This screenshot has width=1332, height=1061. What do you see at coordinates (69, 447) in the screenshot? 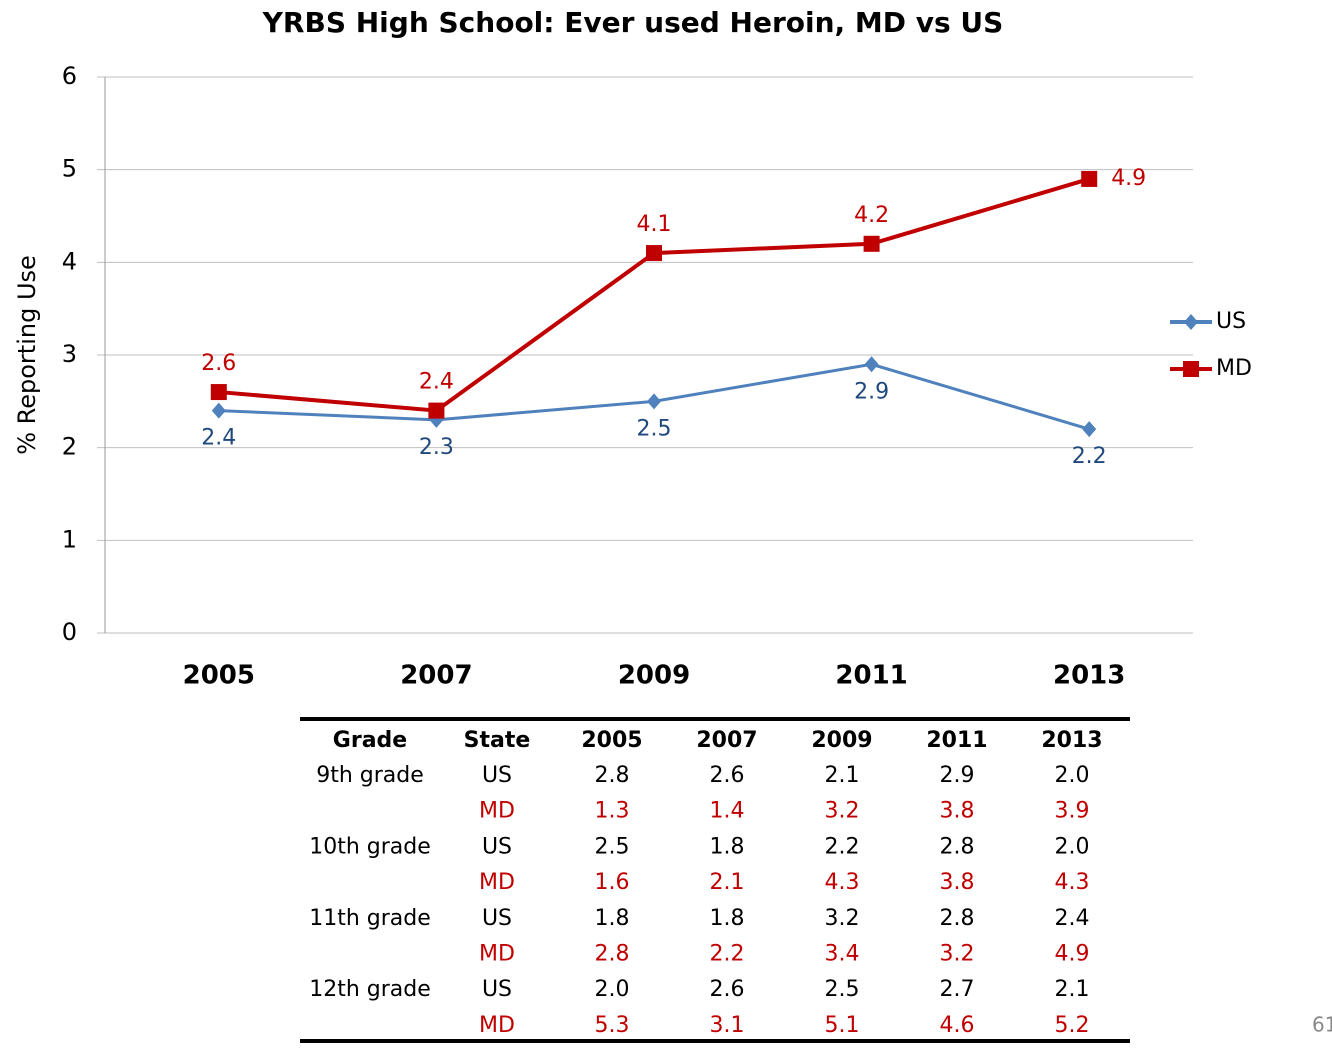
I see `y-tick-label: 2` at bounding box center [69, 447].